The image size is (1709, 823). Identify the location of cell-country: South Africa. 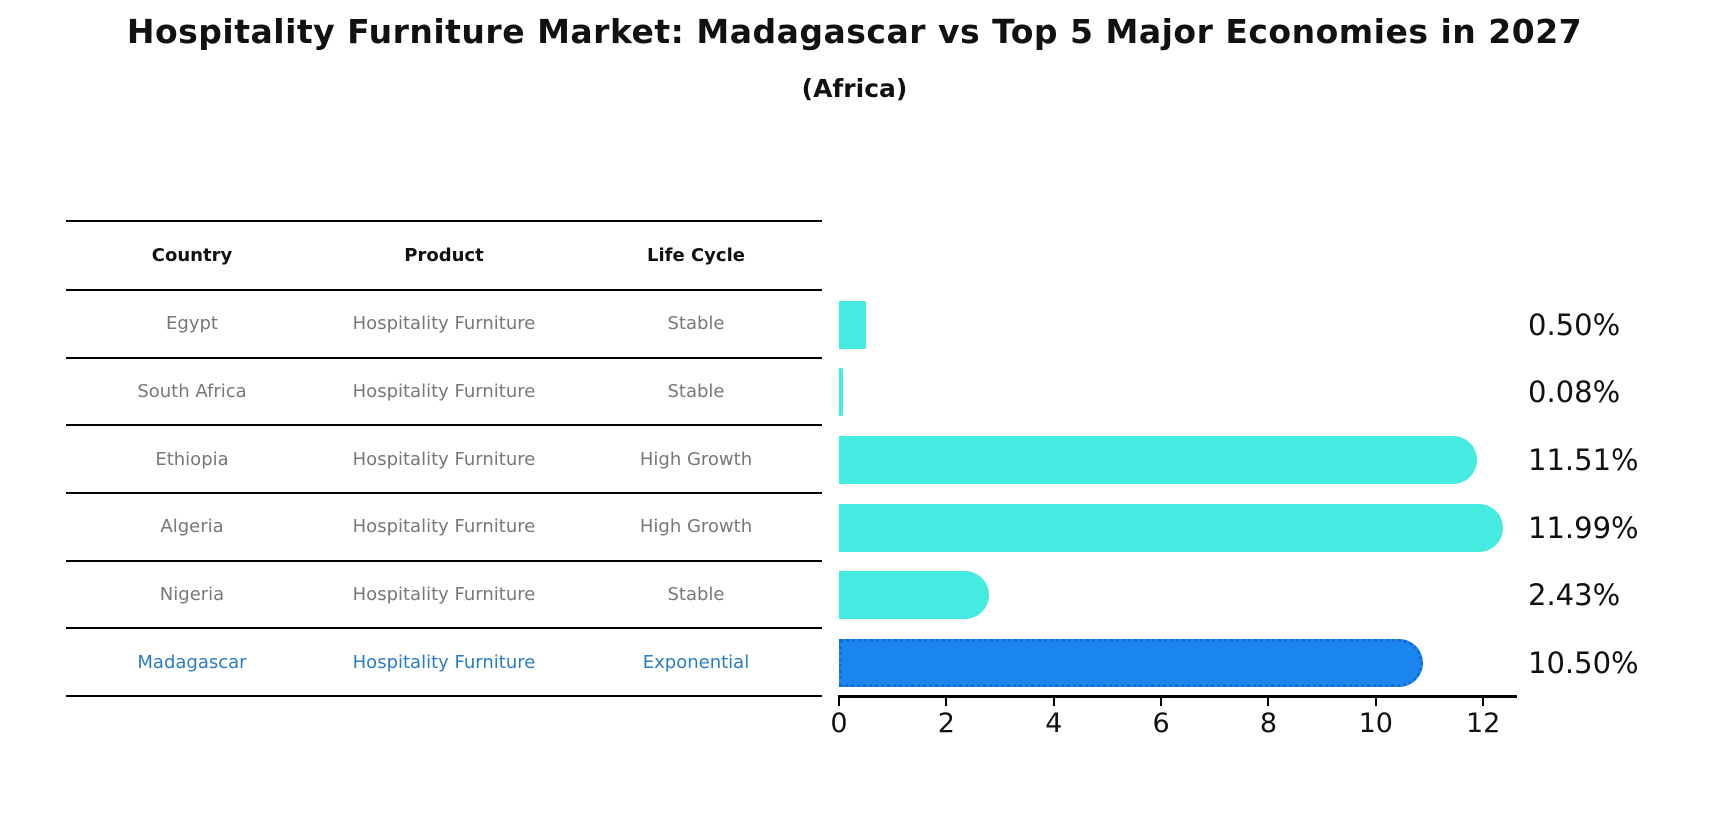
(192, 392).